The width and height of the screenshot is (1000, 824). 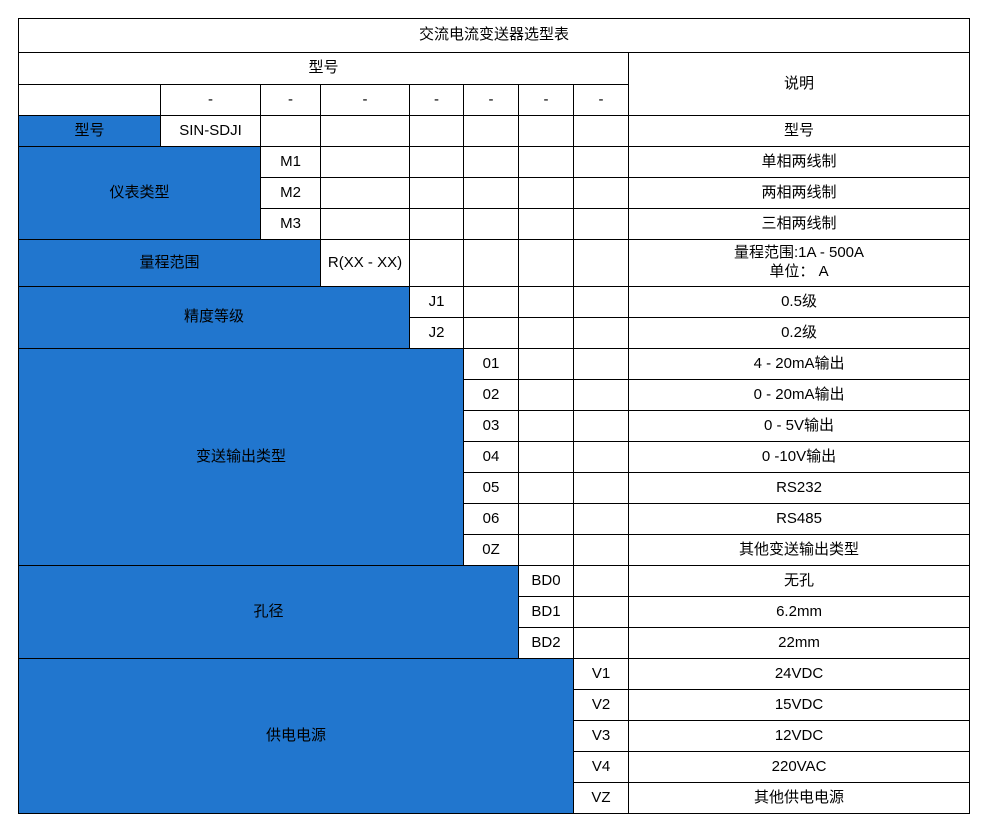 I want to click on table-row: M3 三相两线制, so click(x=495, y=224).